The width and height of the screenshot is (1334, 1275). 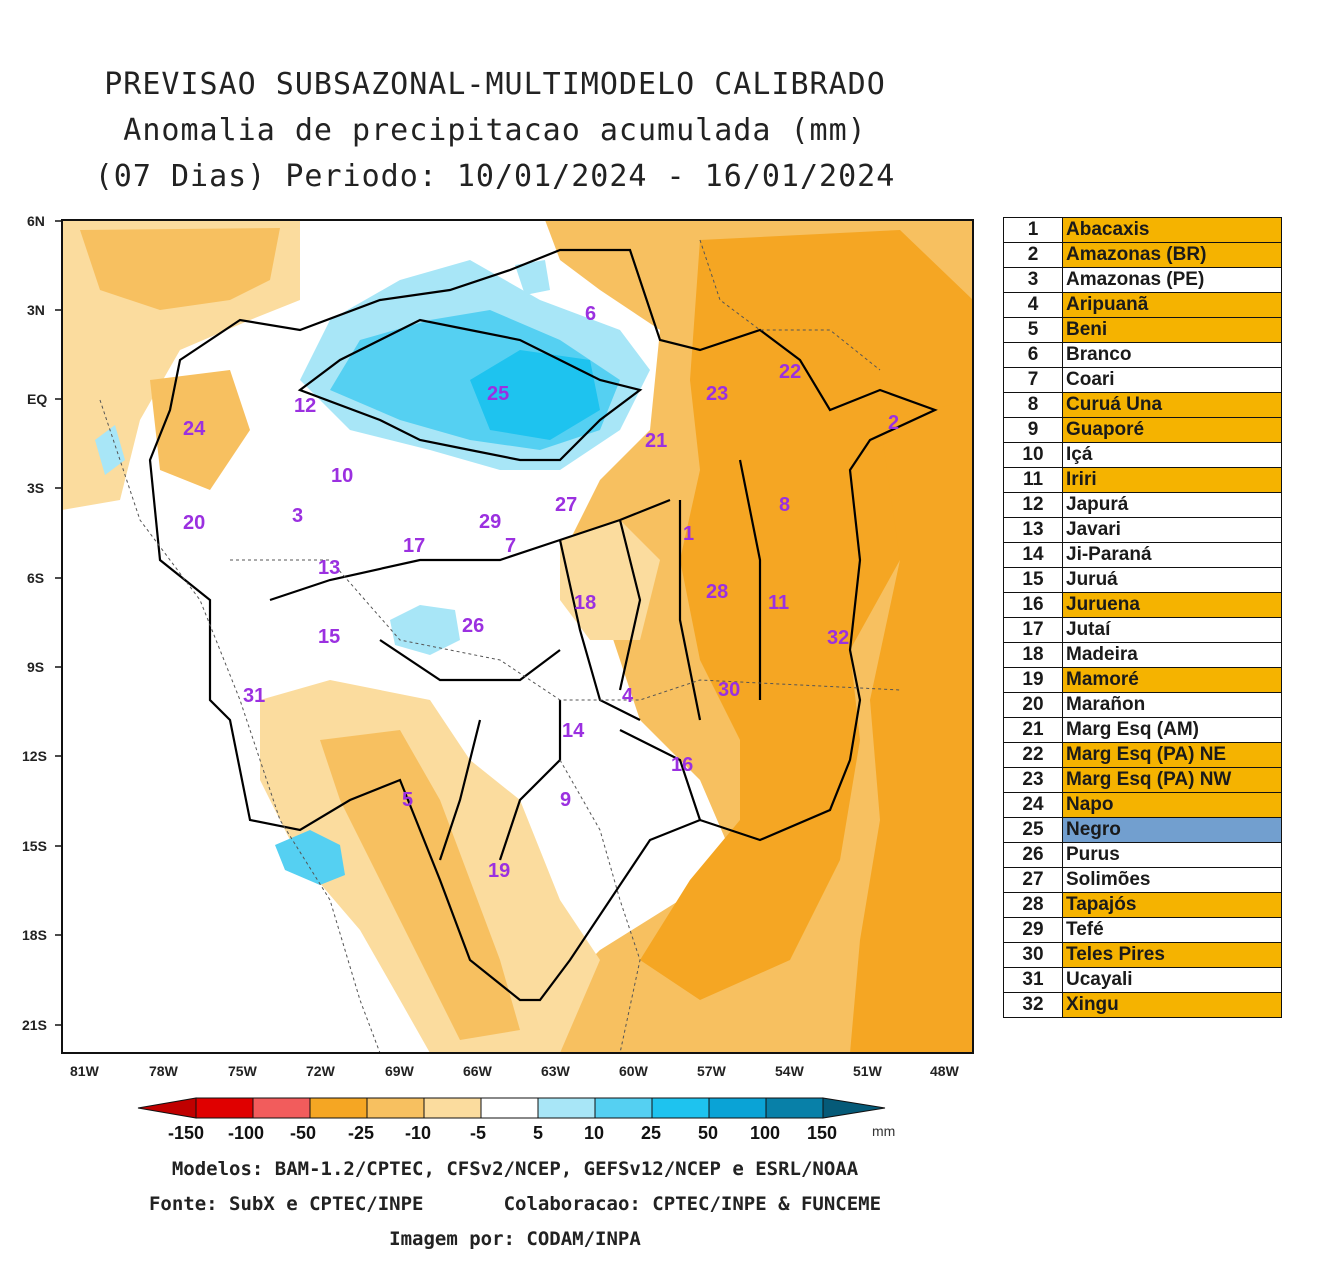 What do you see at coordinates (565, 800) in the screenshot?
I see `basin-label: 9` at bounding box center [565, 800].